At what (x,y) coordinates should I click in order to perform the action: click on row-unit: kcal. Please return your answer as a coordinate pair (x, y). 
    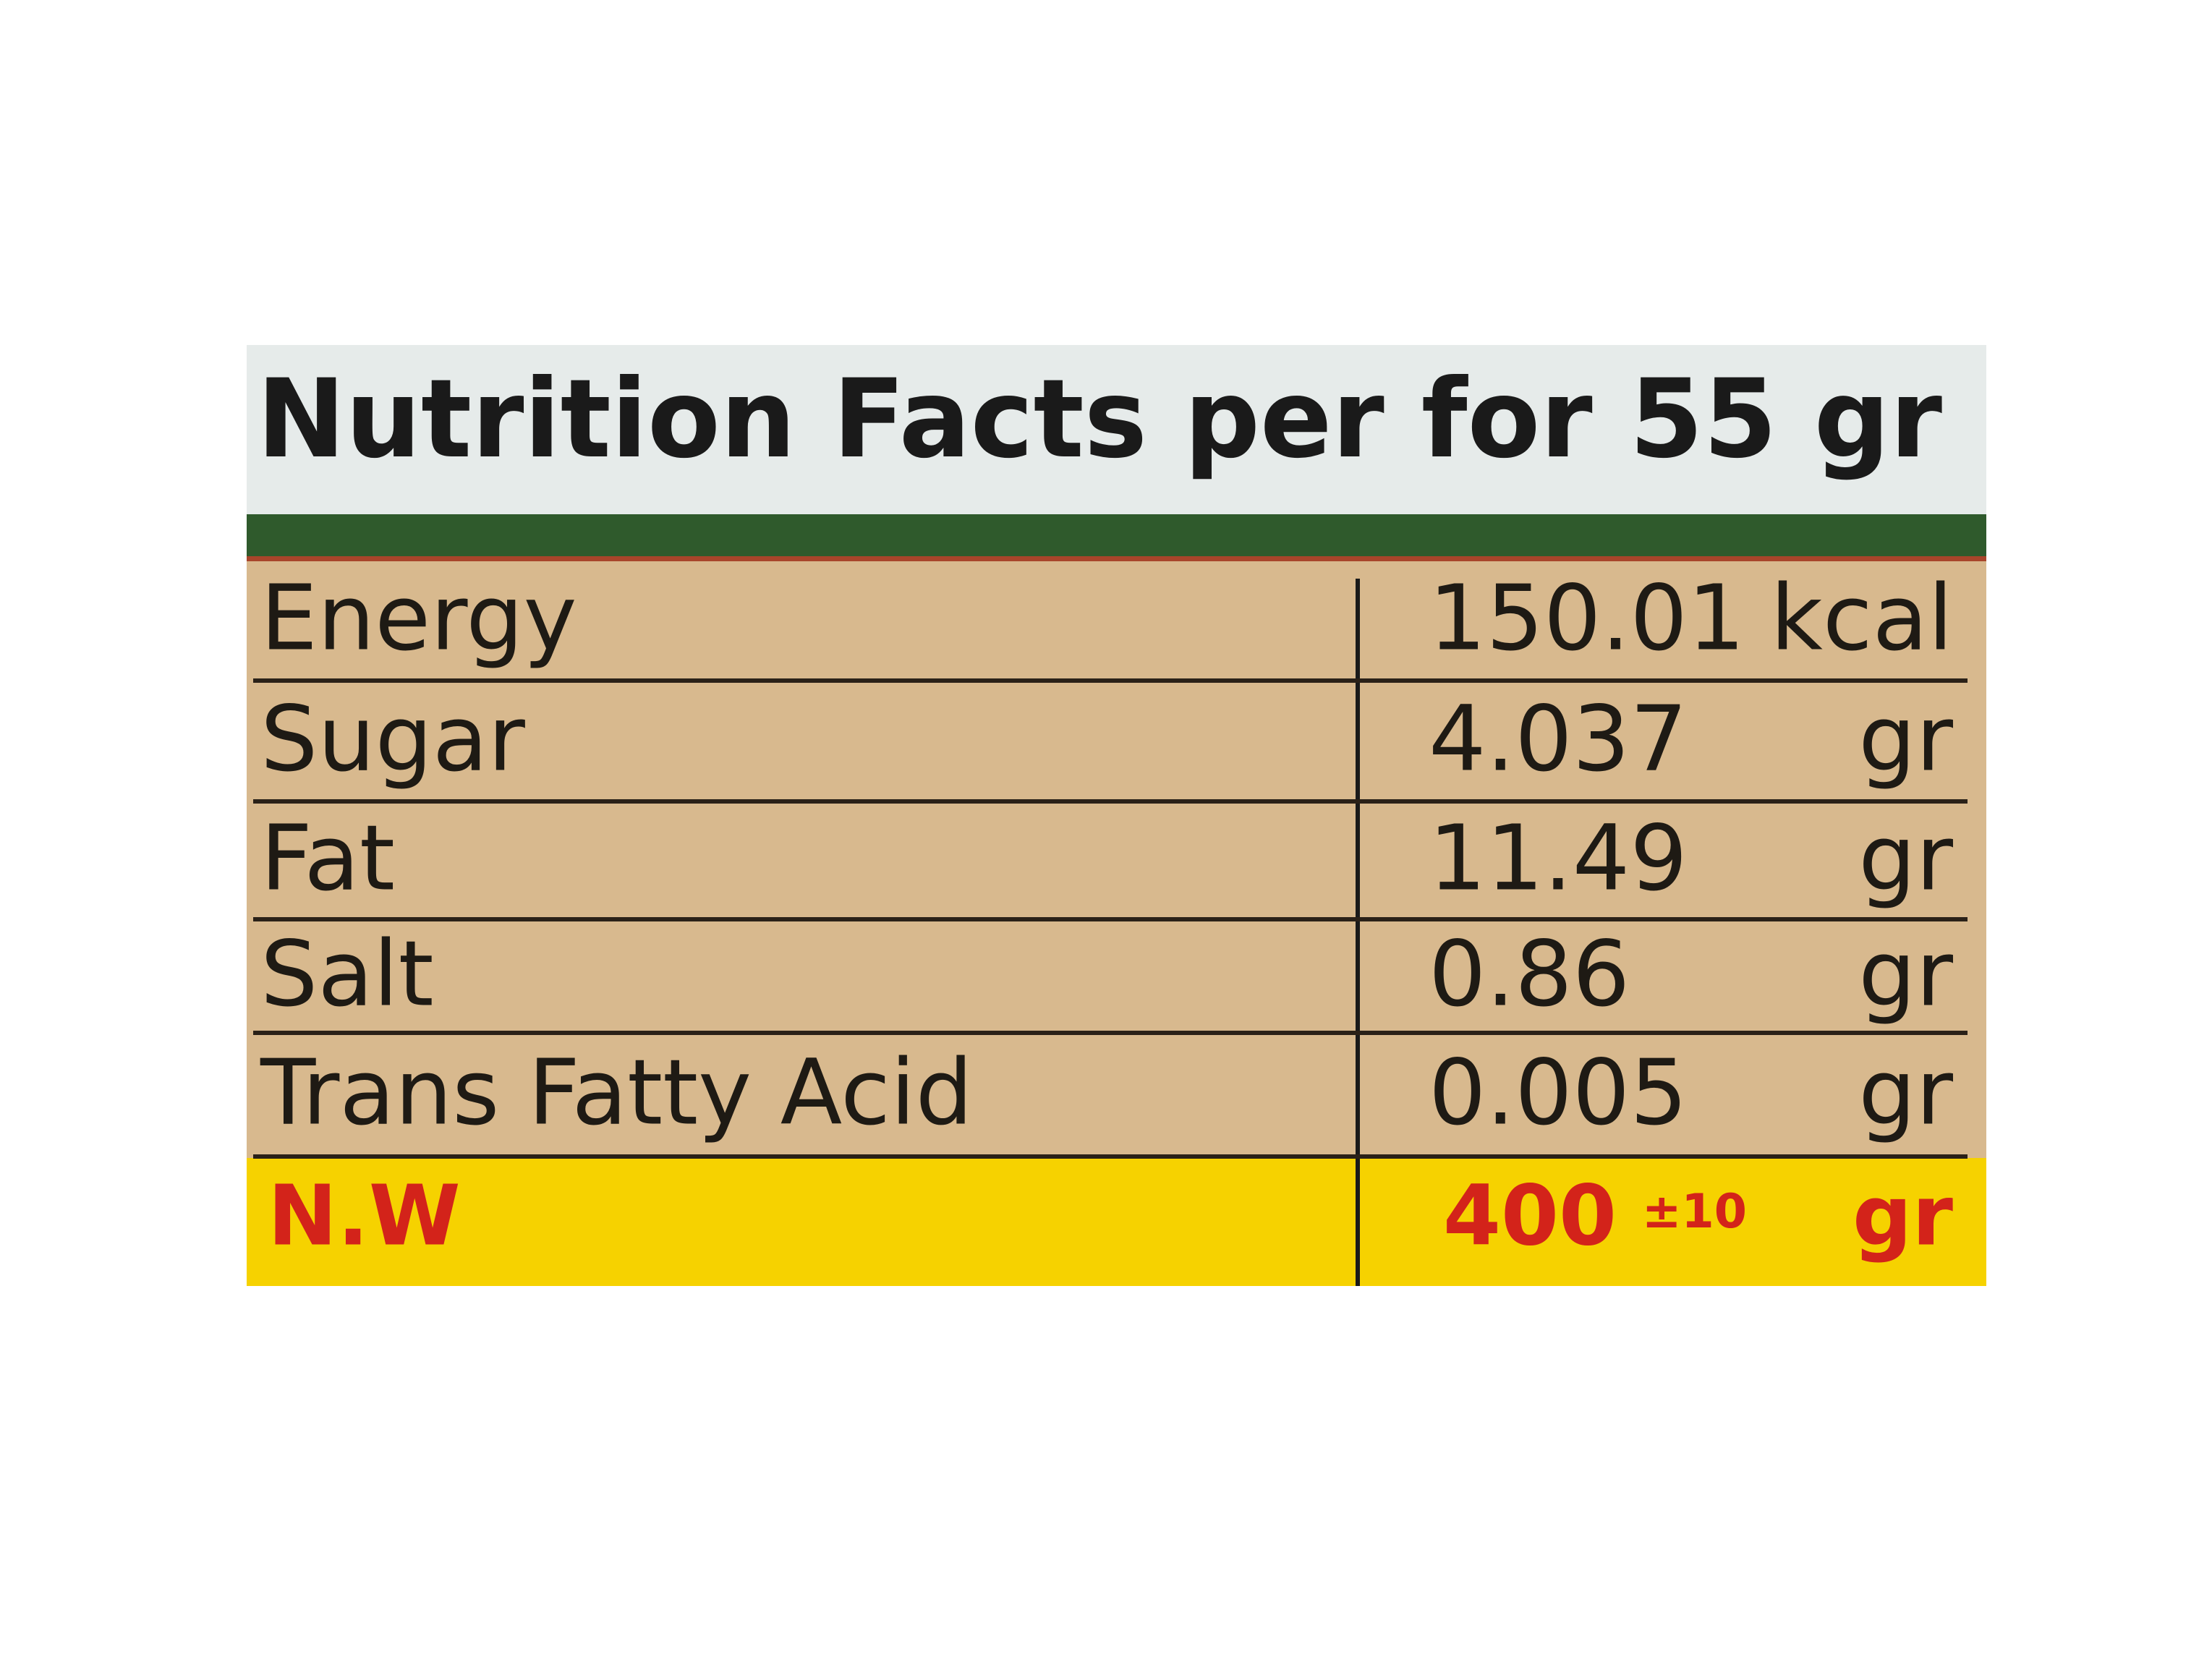
    Looking at the image, I should click on (1862, 618).